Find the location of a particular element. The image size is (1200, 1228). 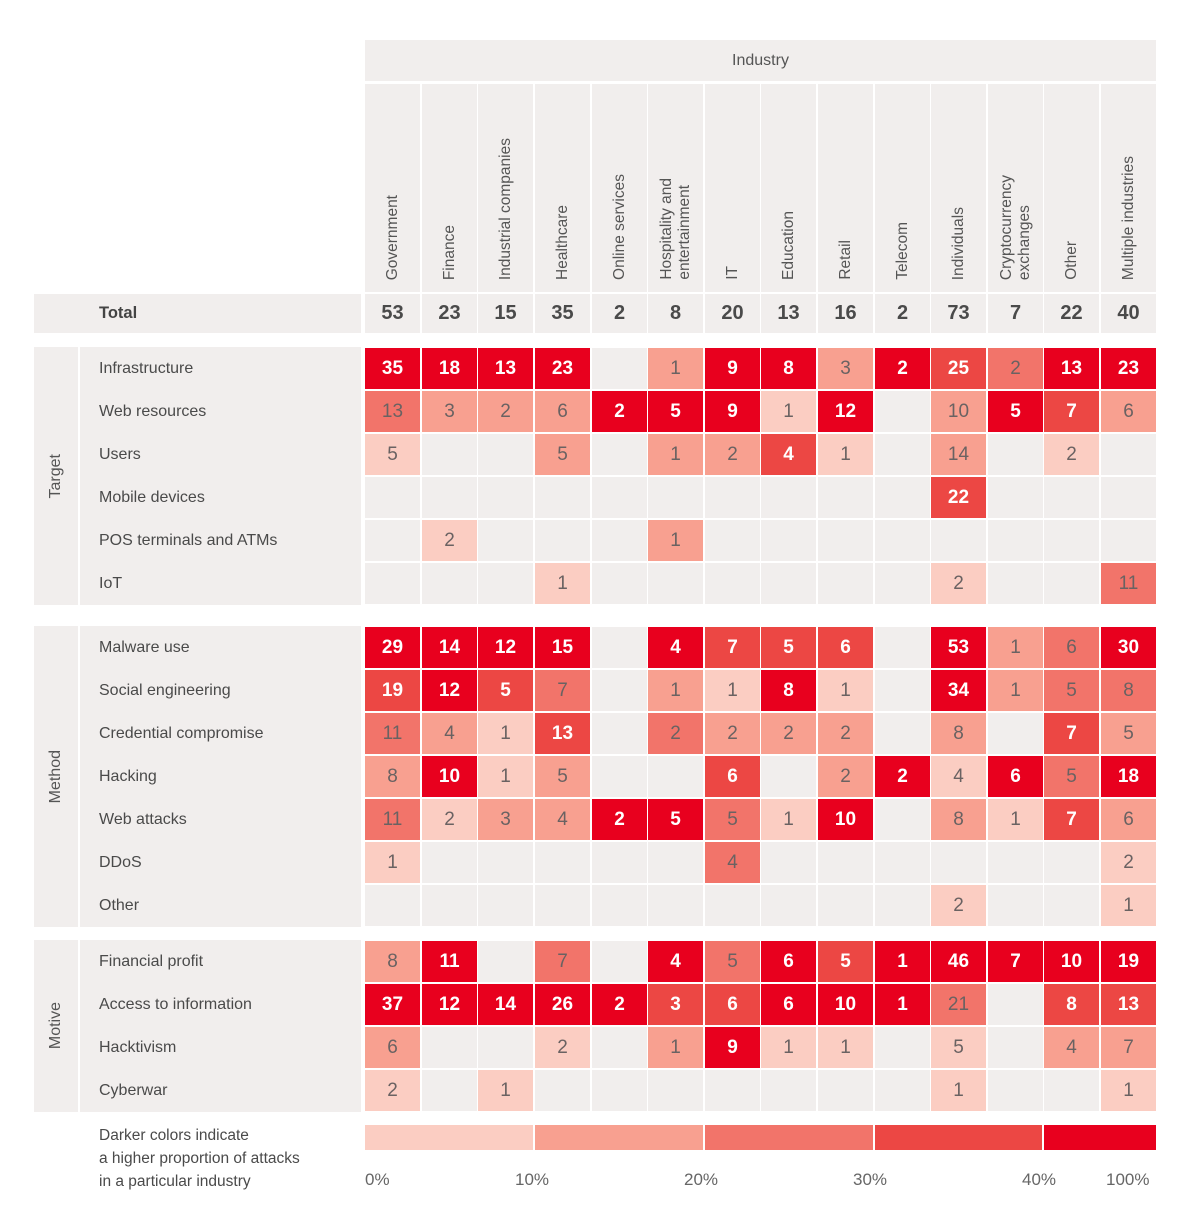

industry-header: Industry is located at coordinates (760, 60).